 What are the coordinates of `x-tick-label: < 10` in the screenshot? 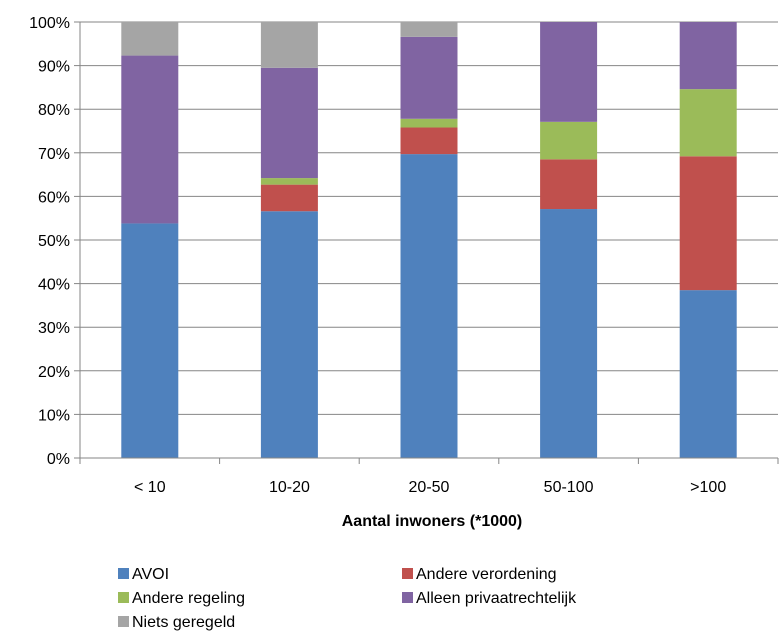 It's located at (150, 487).